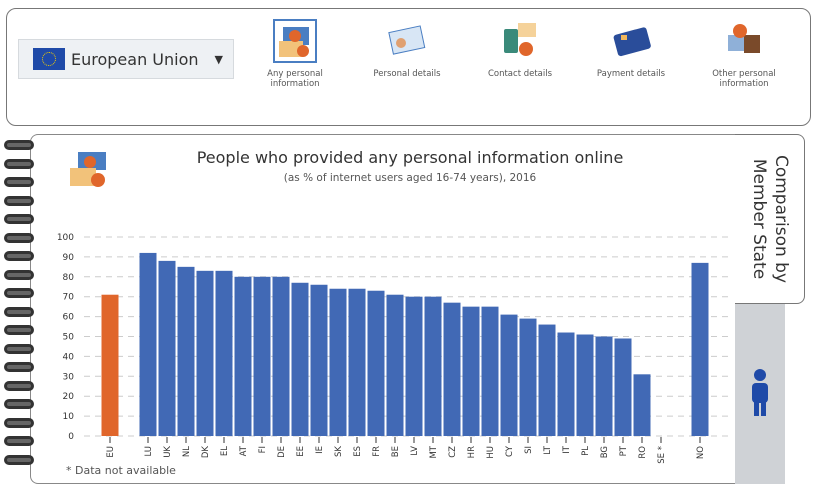  What do you see at coordinates (281, 356) in the screenshot?
I see `bar-de` at bounding box center [281, 356].